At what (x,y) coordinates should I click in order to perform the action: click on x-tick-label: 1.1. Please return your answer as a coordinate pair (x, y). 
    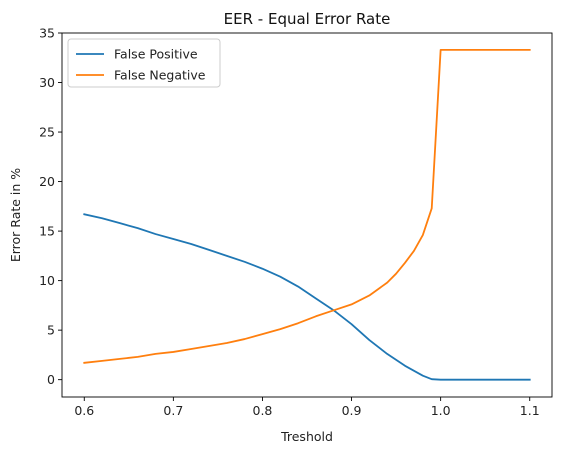
    Looking at the image, I should click on (530, 410).